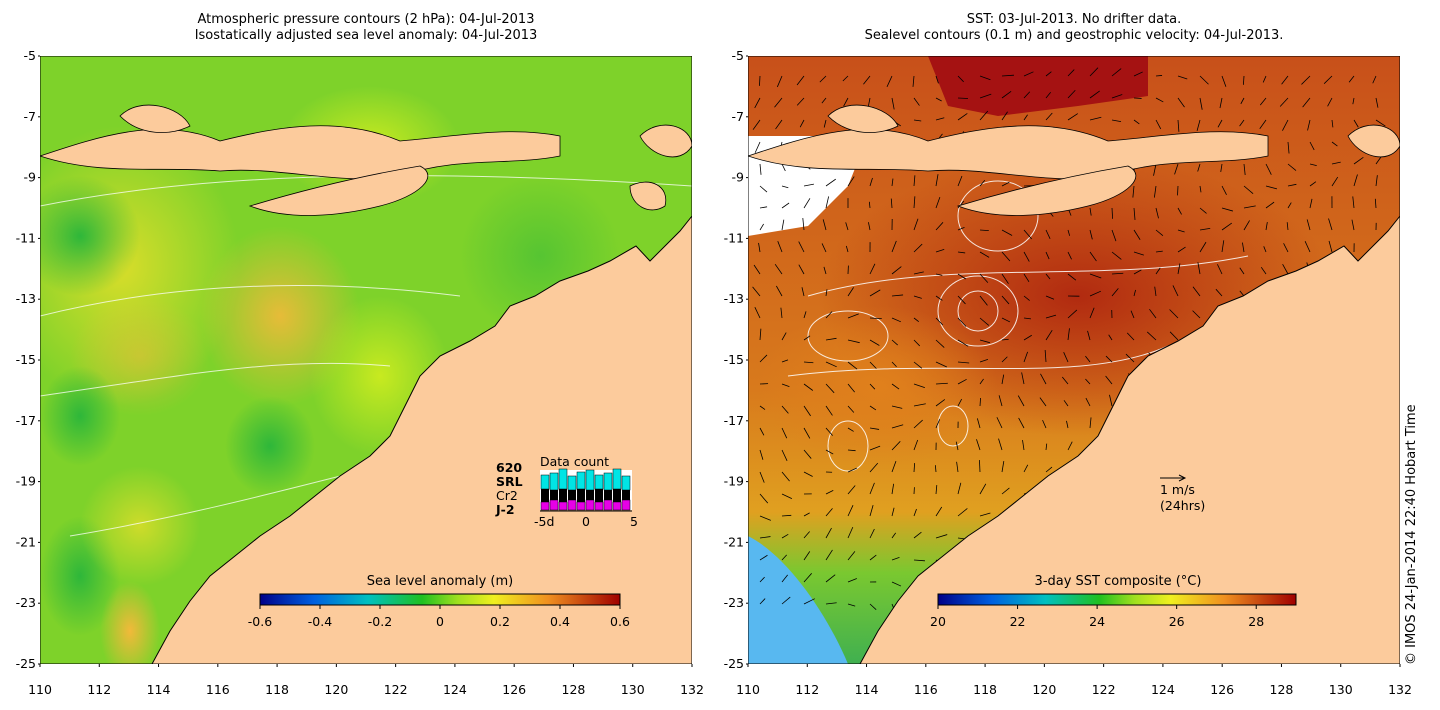 The image size is (1440, 710). Describe the element at coordinates (738, 55) in the screenshot. I see `y-axis-label: -5` at that location.